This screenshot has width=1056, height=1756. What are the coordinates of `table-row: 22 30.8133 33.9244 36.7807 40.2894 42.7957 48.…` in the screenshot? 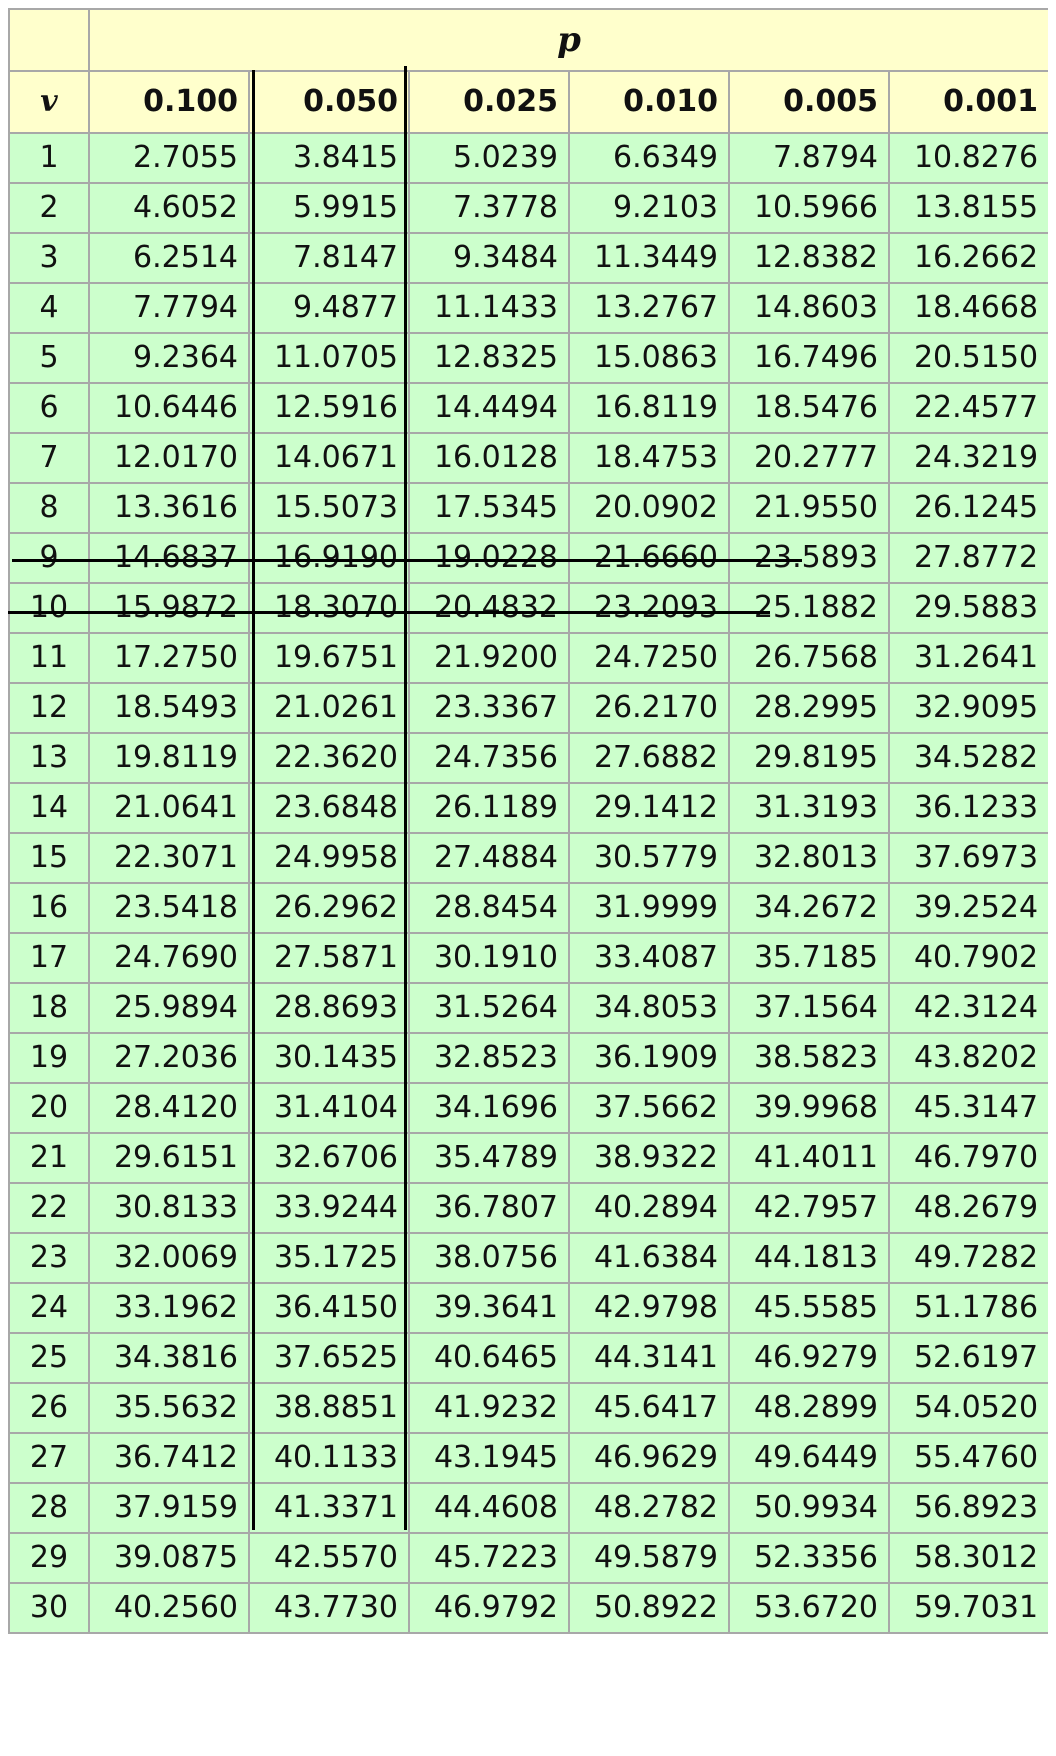 It's located at (528, 1208).